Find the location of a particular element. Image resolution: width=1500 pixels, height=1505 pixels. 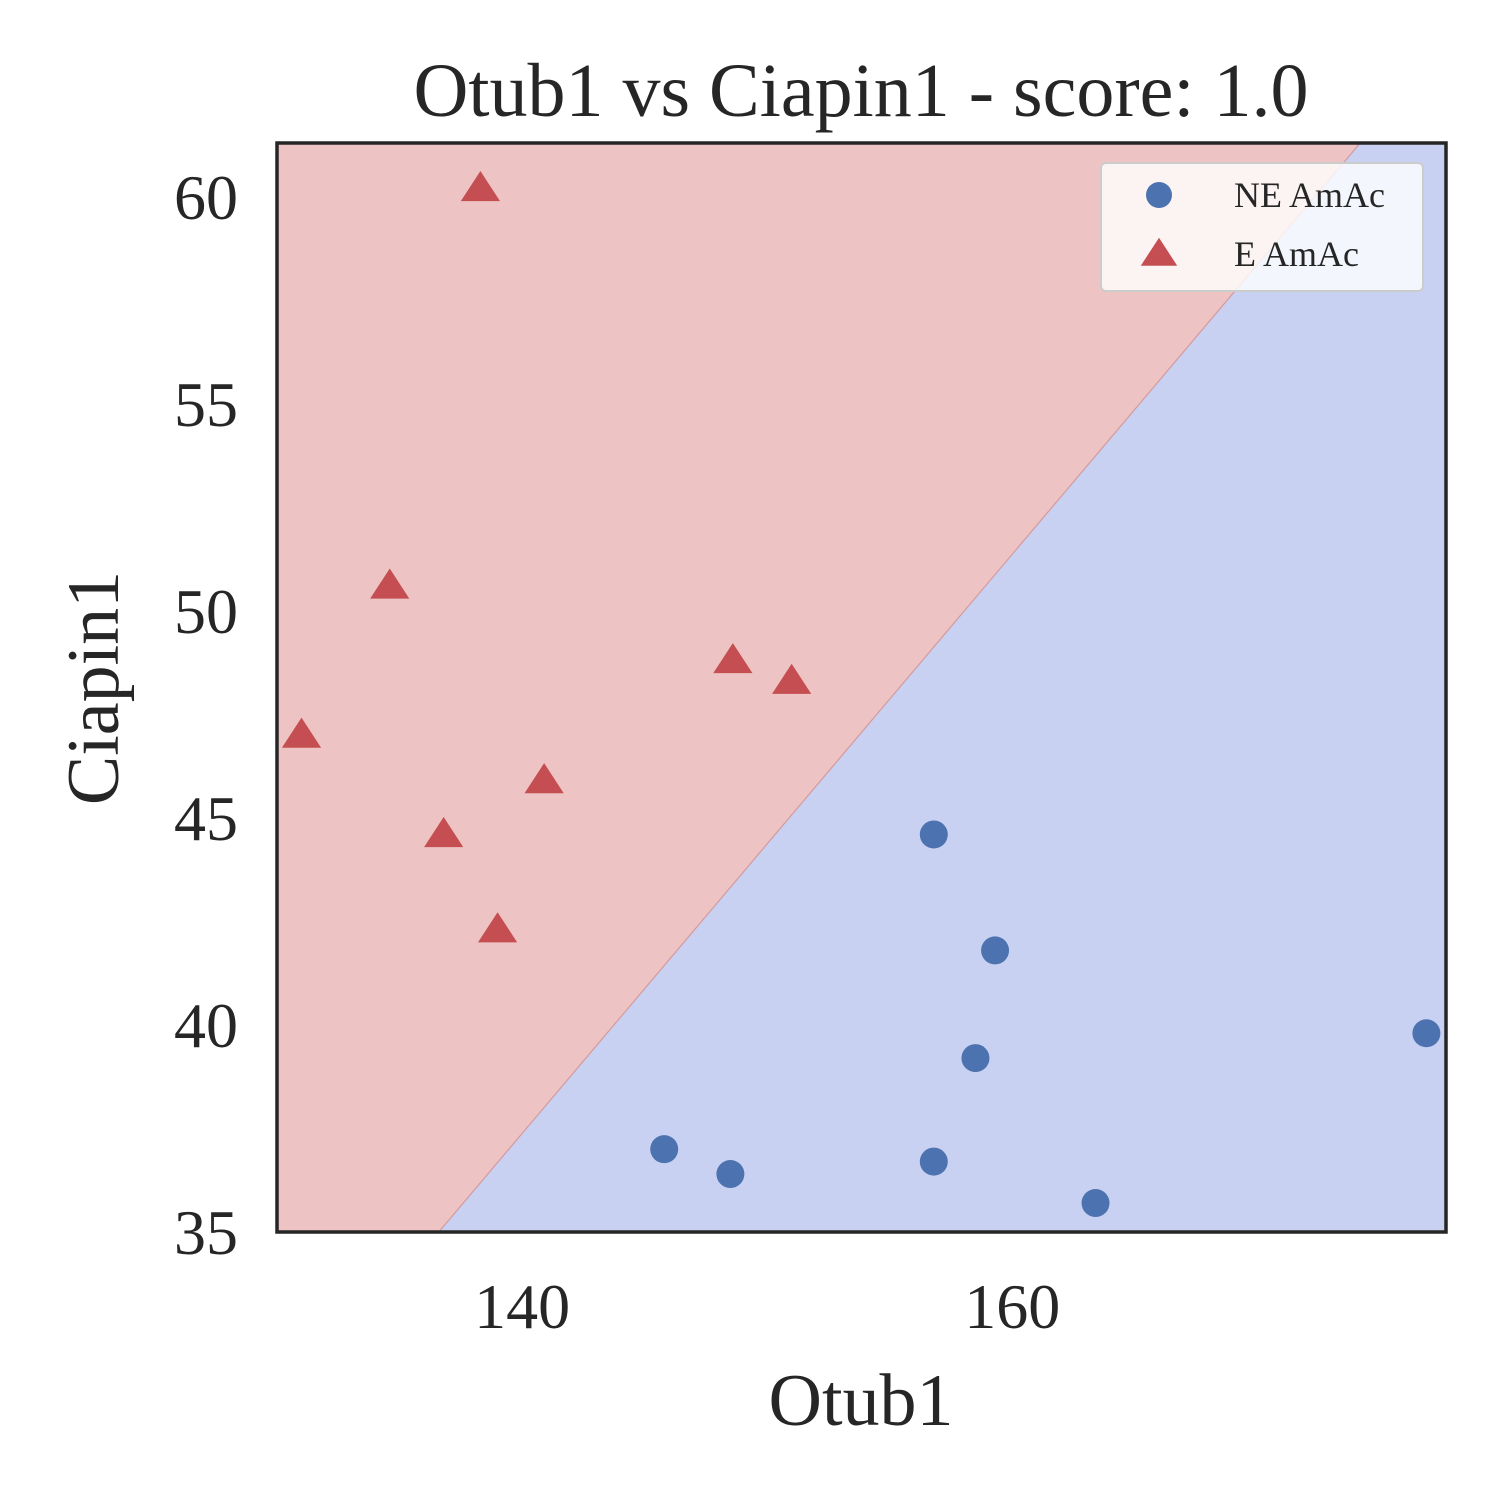

x-tick-label: 140 is located at coordinates (522, 1306).